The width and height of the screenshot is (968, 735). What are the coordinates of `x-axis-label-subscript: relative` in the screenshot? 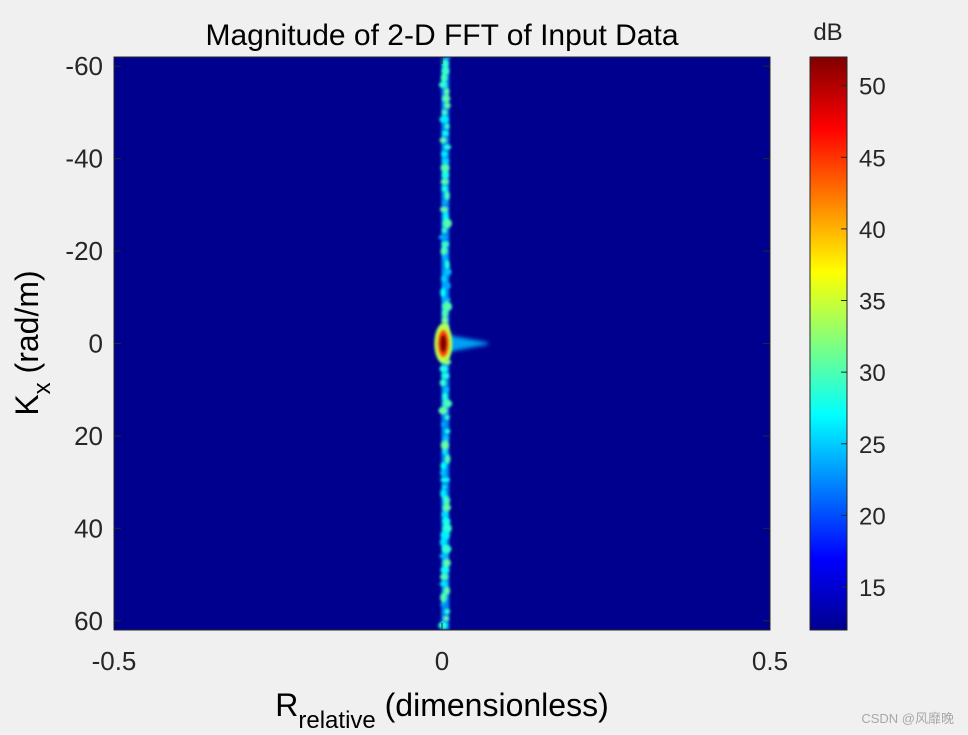 It's located at (336, 720).